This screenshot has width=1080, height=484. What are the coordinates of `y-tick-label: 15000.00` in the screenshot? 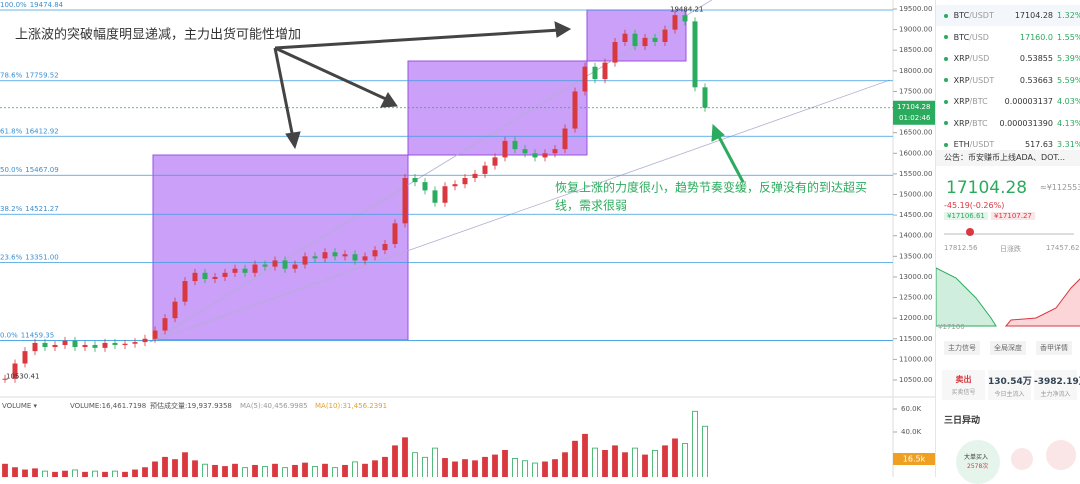 It's located at (915, 195).